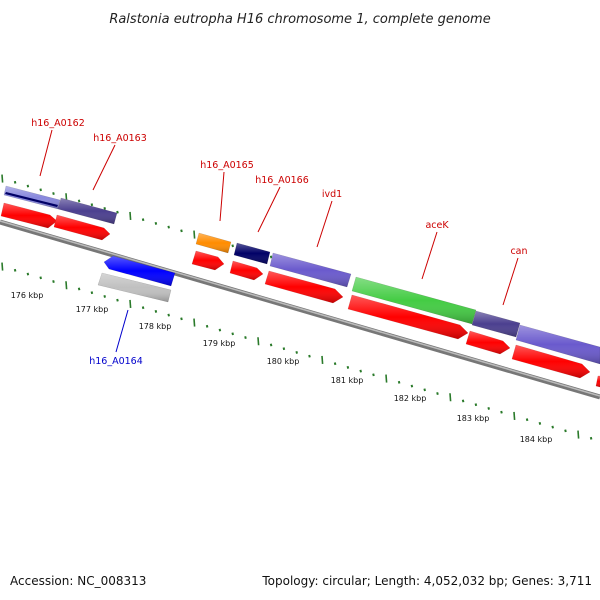  Describe the element at coordinates (208, 260) in the screenshot. I see `cds-arrow-h16-a0165` at that location.